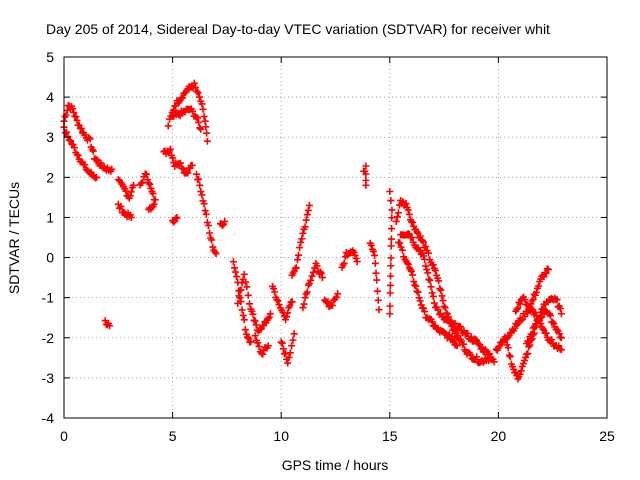 This screenshot has width=640, height=480. I want to click on y-tick-label: -4, so click(48, 418).